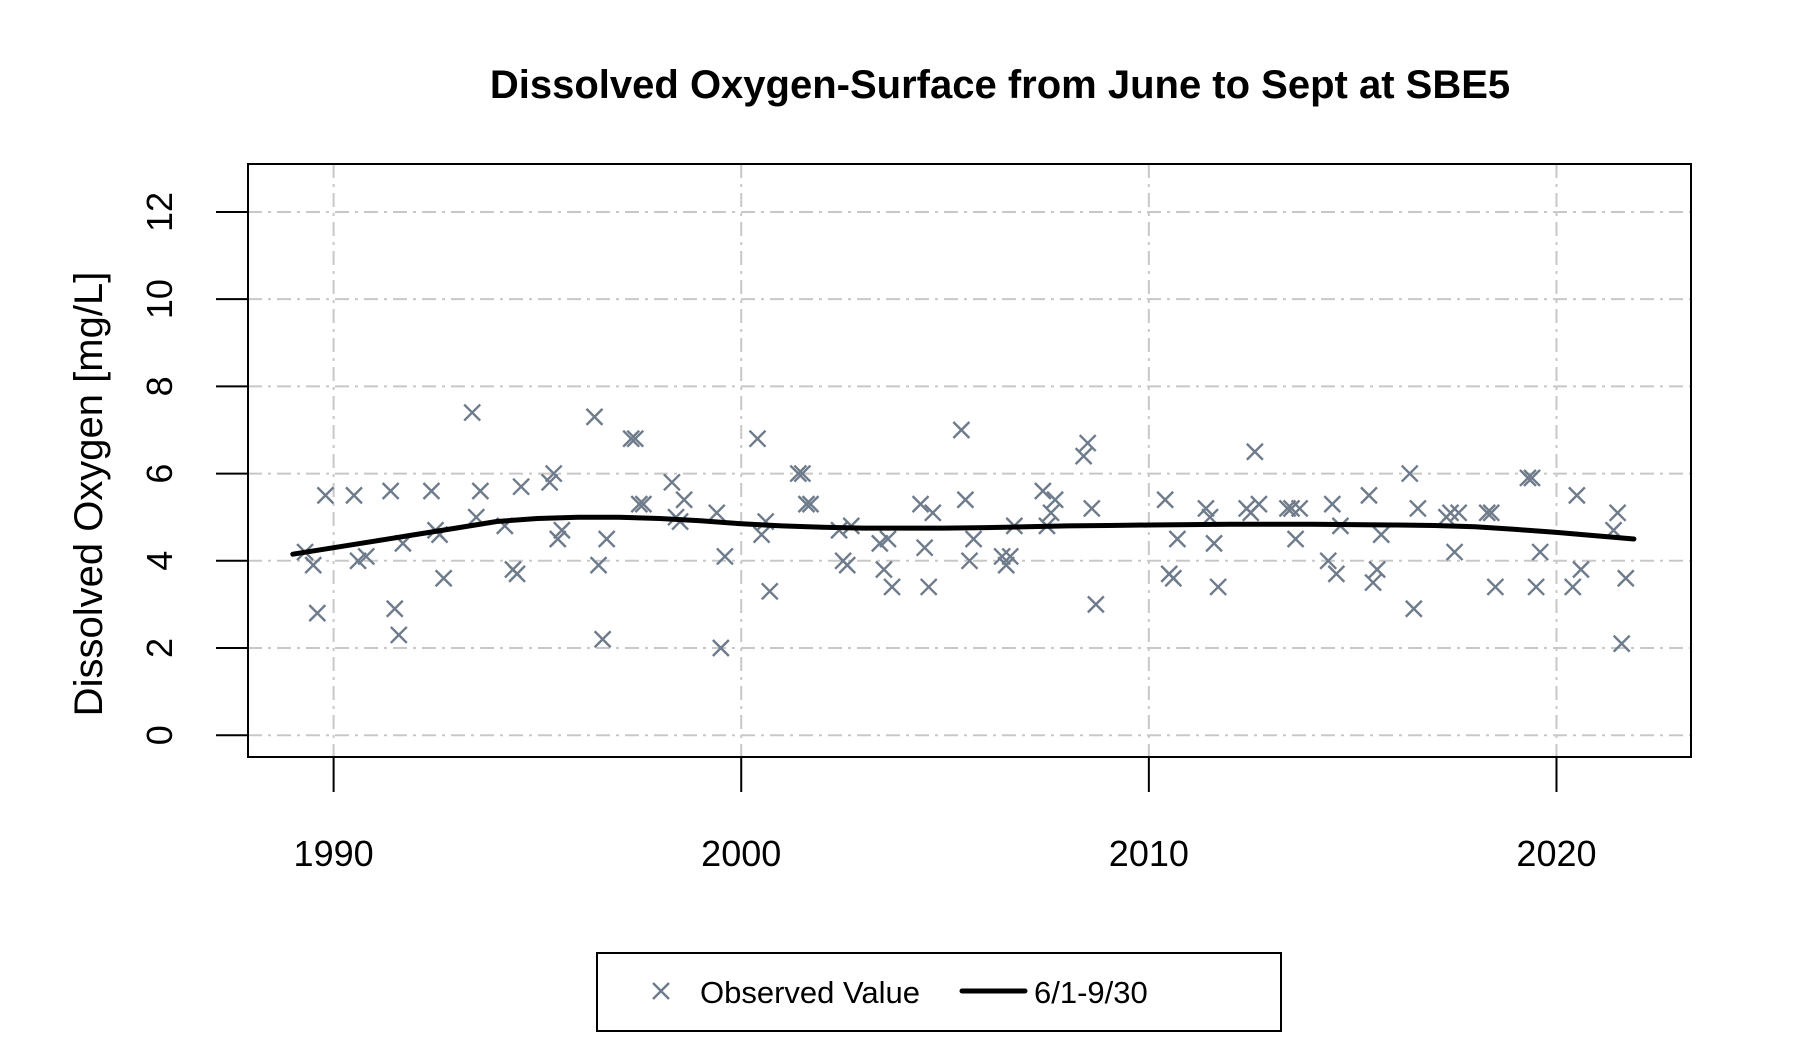 This screenshot has height=1050, width=1800. What do you see at coordinates (1149, 853) in the screenshot?
I see `x-tick-label-2010: 2010` at bounding box center [1149, 853].